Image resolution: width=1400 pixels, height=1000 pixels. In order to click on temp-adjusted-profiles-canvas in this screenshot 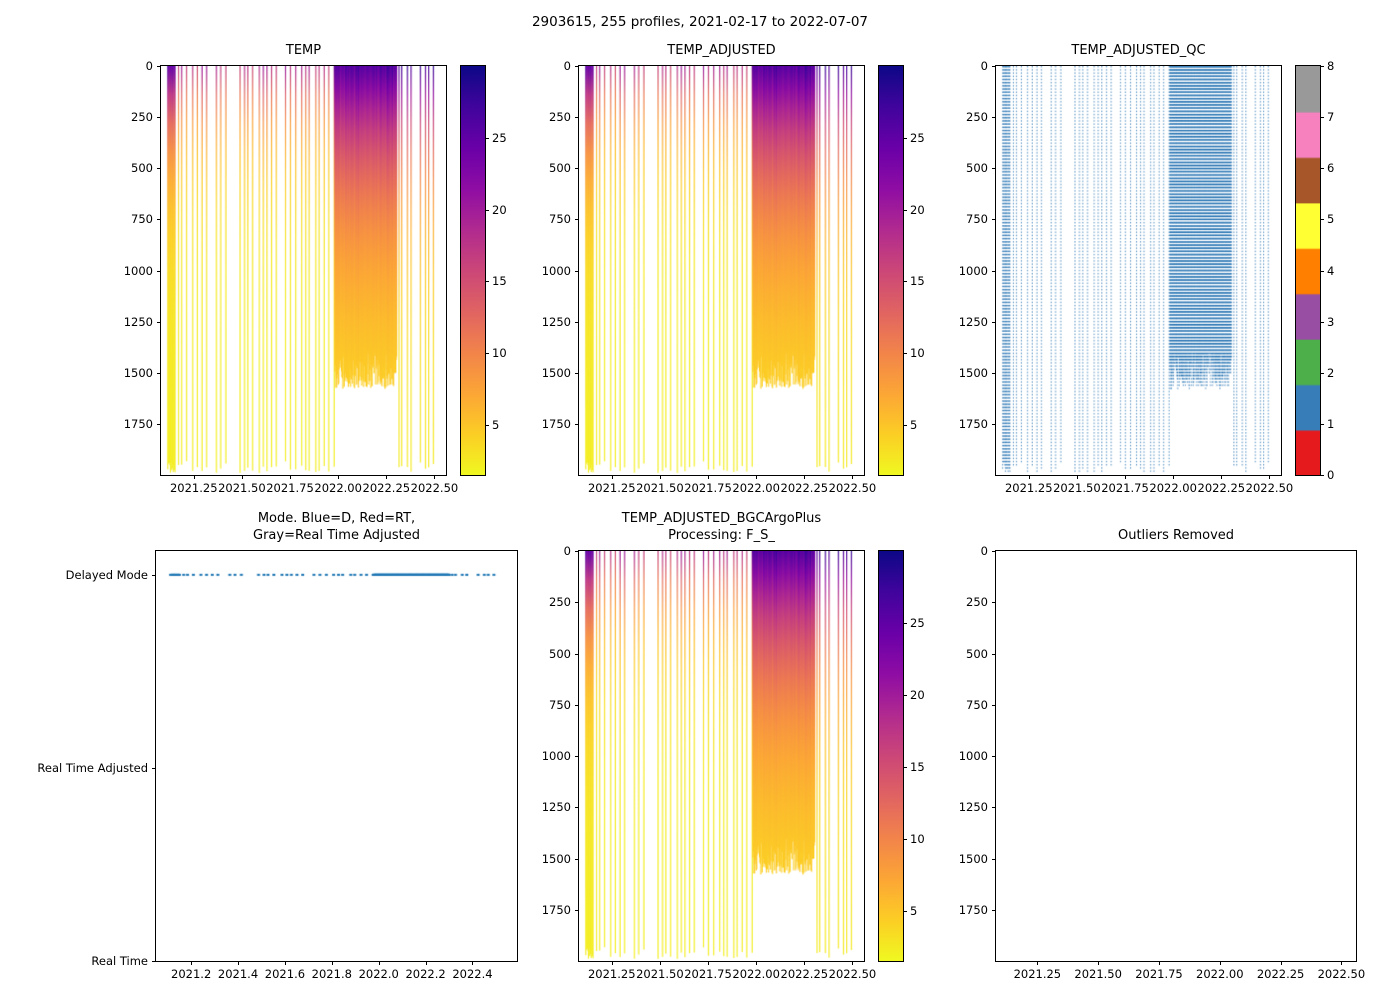, I will do `click(721, 270)`.